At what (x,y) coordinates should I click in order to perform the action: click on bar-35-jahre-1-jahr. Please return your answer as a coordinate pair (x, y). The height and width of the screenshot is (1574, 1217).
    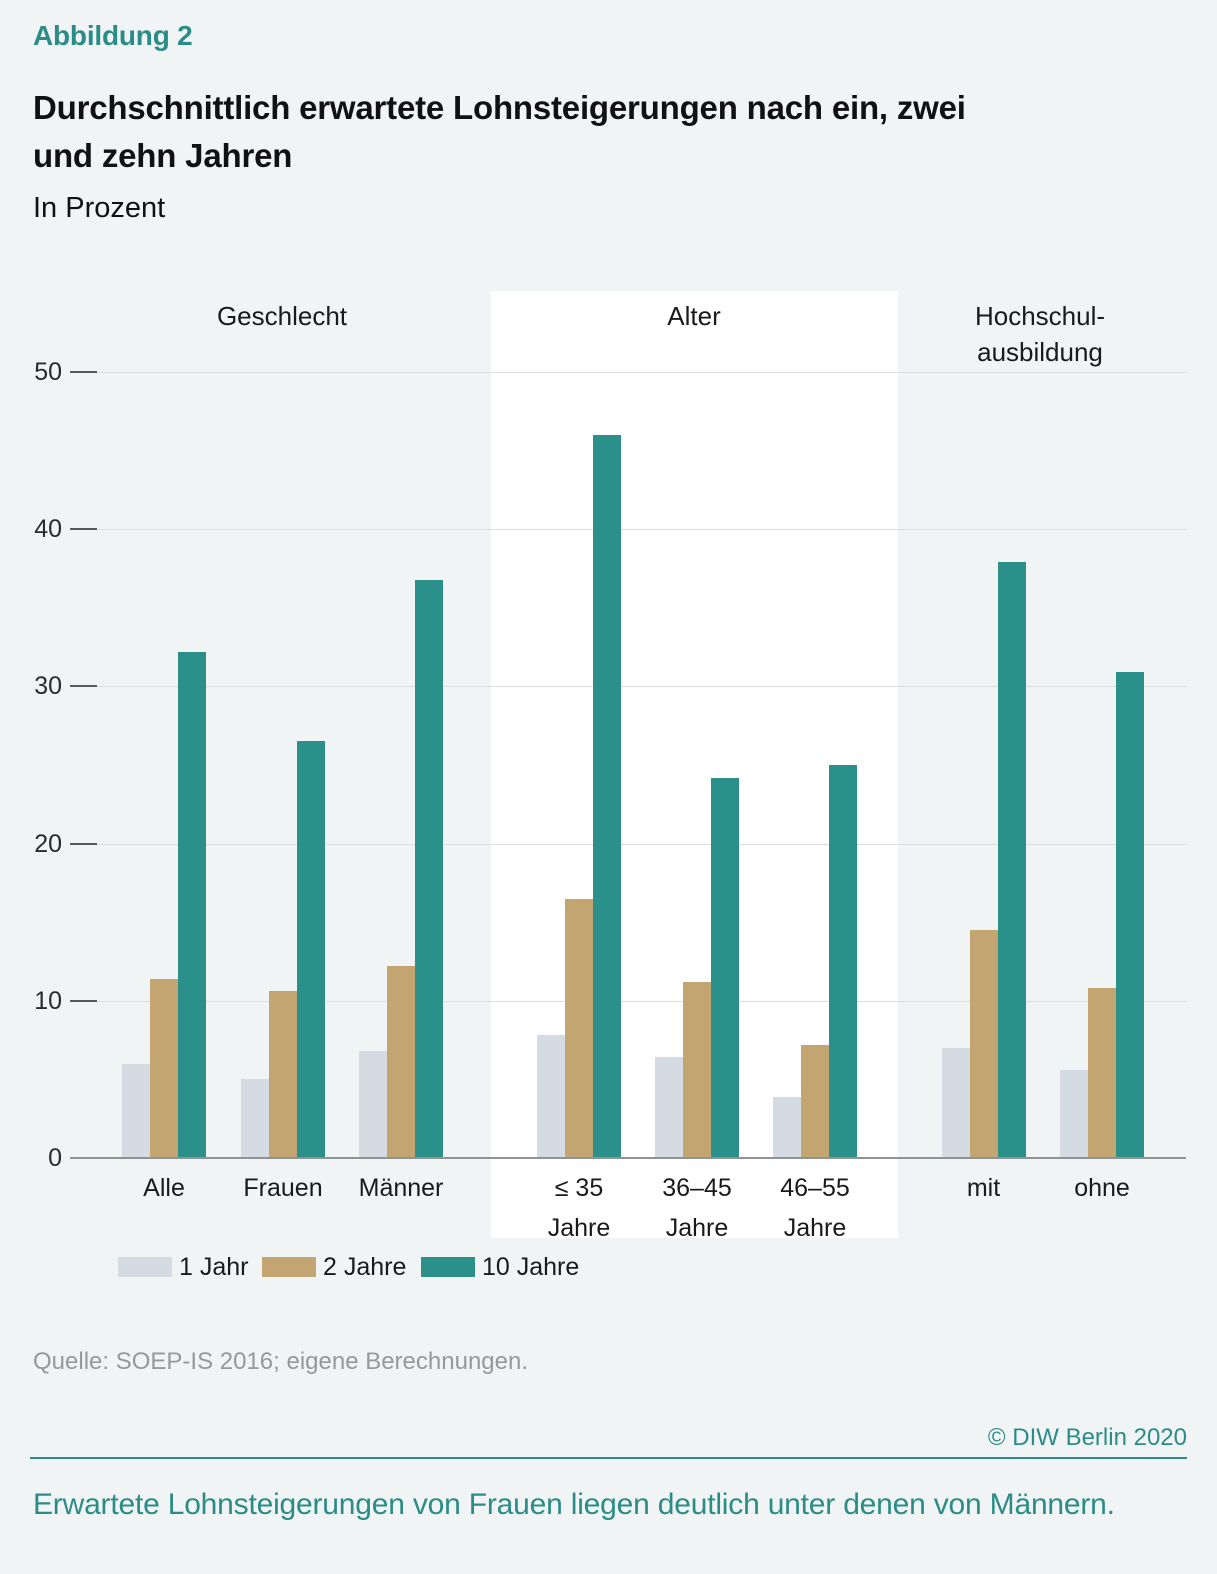
    Looking at the image, I should click on (551, 1096).